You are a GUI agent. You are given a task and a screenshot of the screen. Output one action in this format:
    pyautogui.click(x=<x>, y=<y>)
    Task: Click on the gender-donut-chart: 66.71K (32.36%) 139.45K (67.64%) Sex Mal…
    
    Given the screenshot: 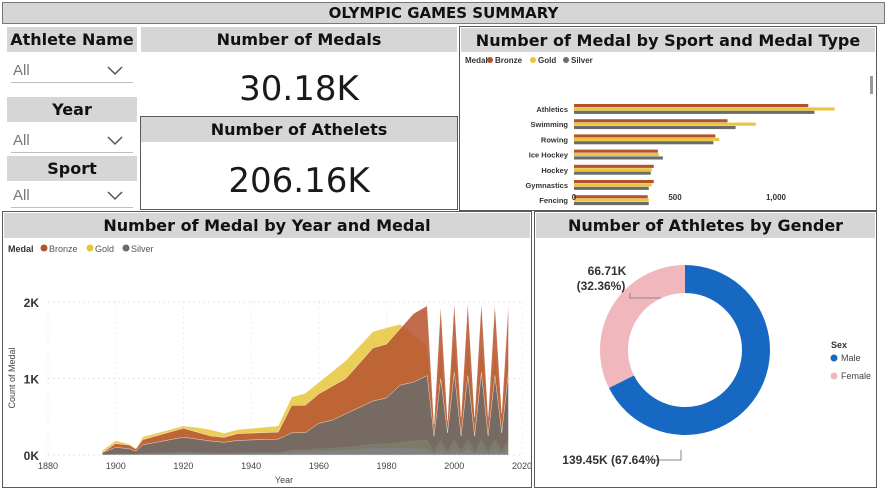 What is the action you would take?
    pyautogui.click(x=716, y=365)
    